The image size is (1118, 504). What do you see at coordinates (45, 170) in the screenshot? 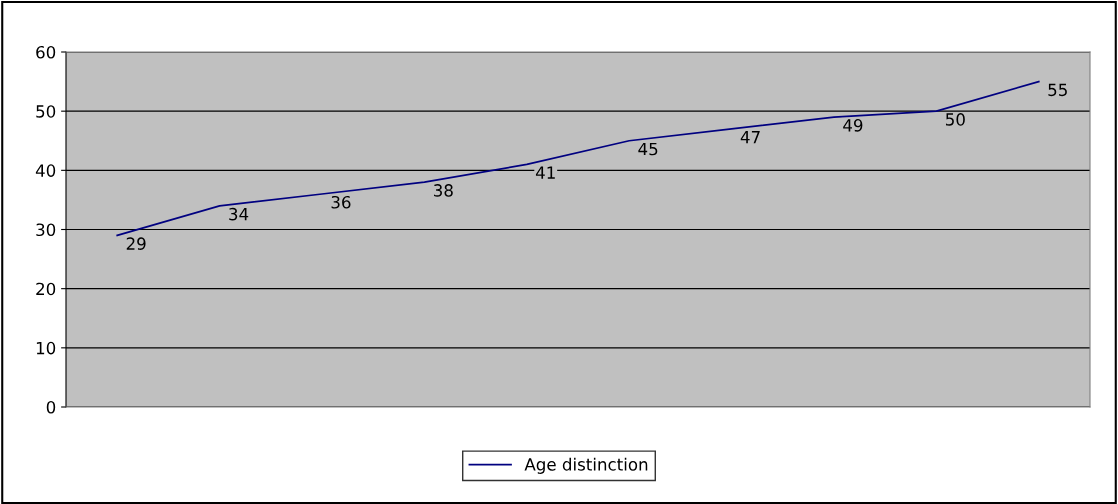
I see `y-tick-label: 40` at bounding box center [45, 170].